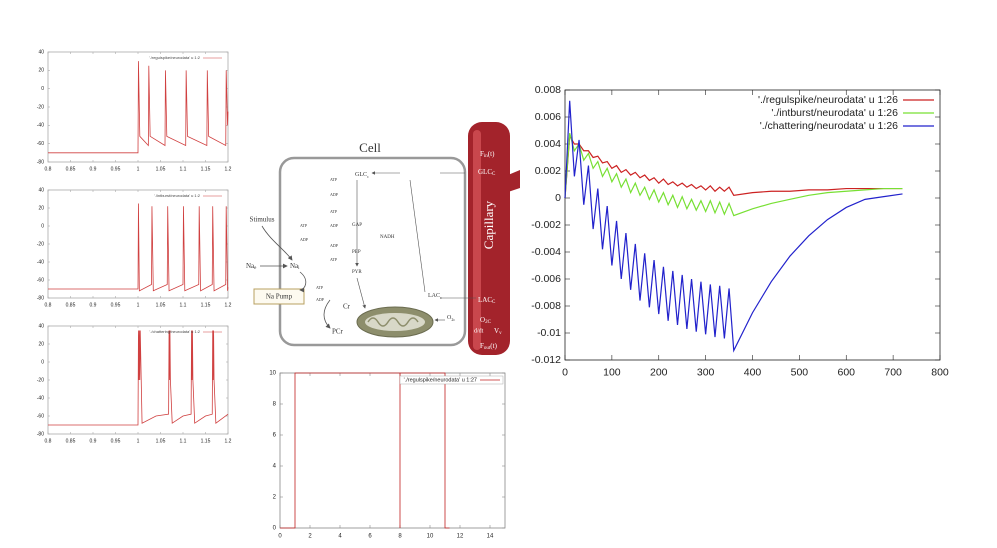  I want to click on y-tick-label: -0.002, so click(546, 225).